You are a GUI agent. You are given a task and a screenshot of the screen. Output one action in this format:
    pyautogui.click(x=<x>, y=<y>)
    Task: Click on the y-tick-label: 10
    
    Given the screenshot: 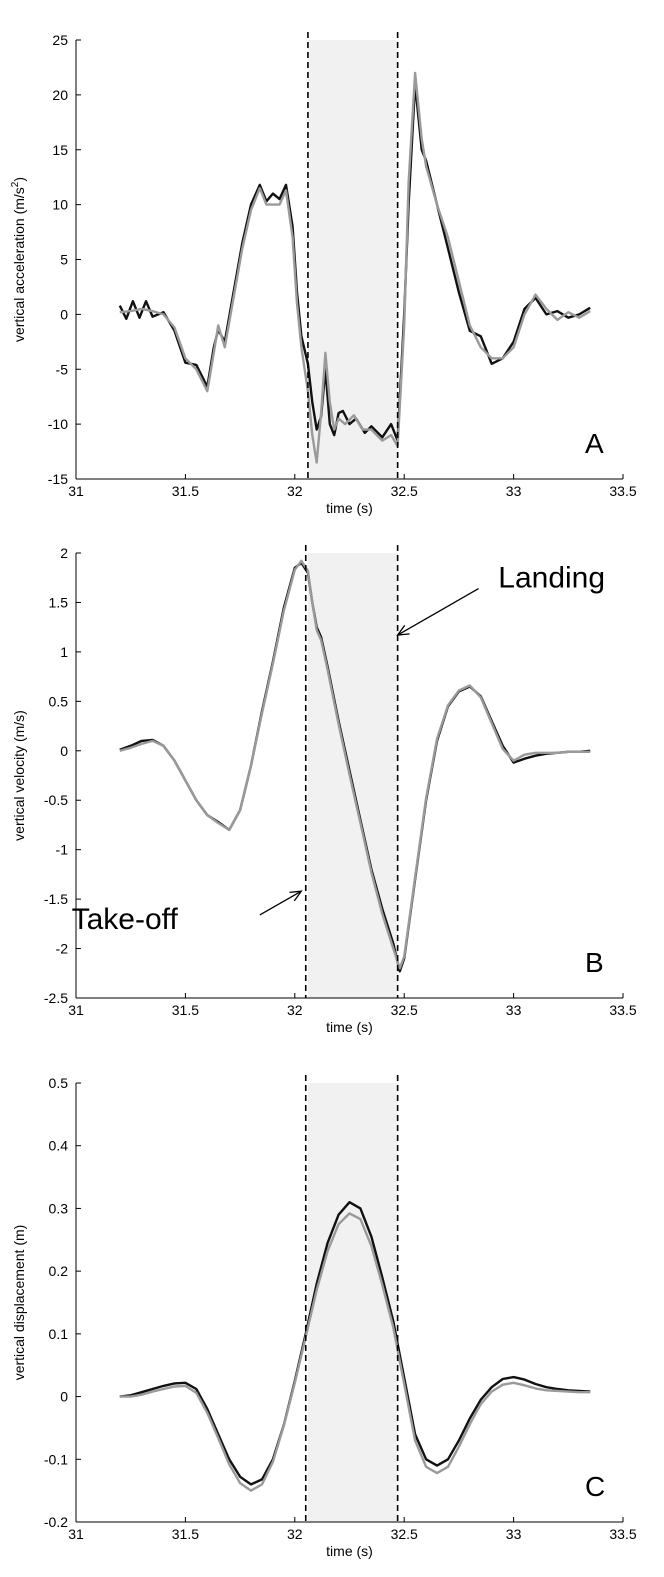 What is the action you would take?
    pyautogui.click(x=60, y=205)
    